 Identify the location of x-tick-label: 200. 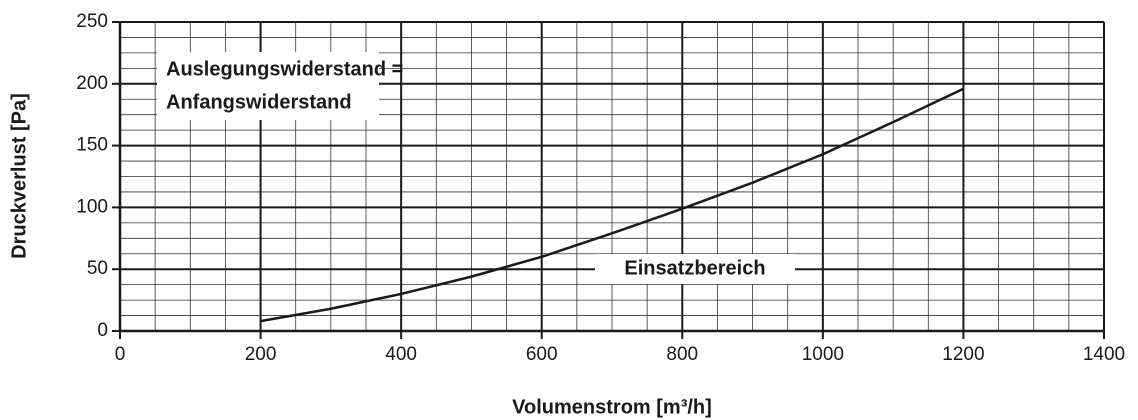
(261, 354).